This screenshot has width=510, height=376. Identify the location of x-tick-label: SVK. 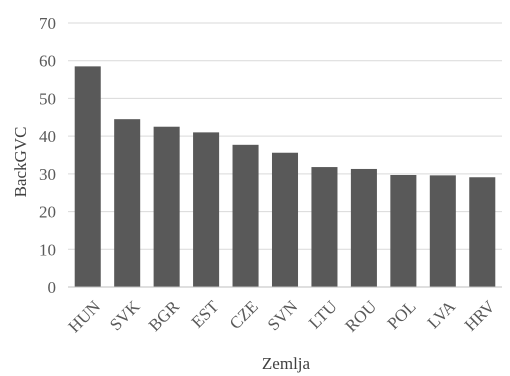
(125, 315).